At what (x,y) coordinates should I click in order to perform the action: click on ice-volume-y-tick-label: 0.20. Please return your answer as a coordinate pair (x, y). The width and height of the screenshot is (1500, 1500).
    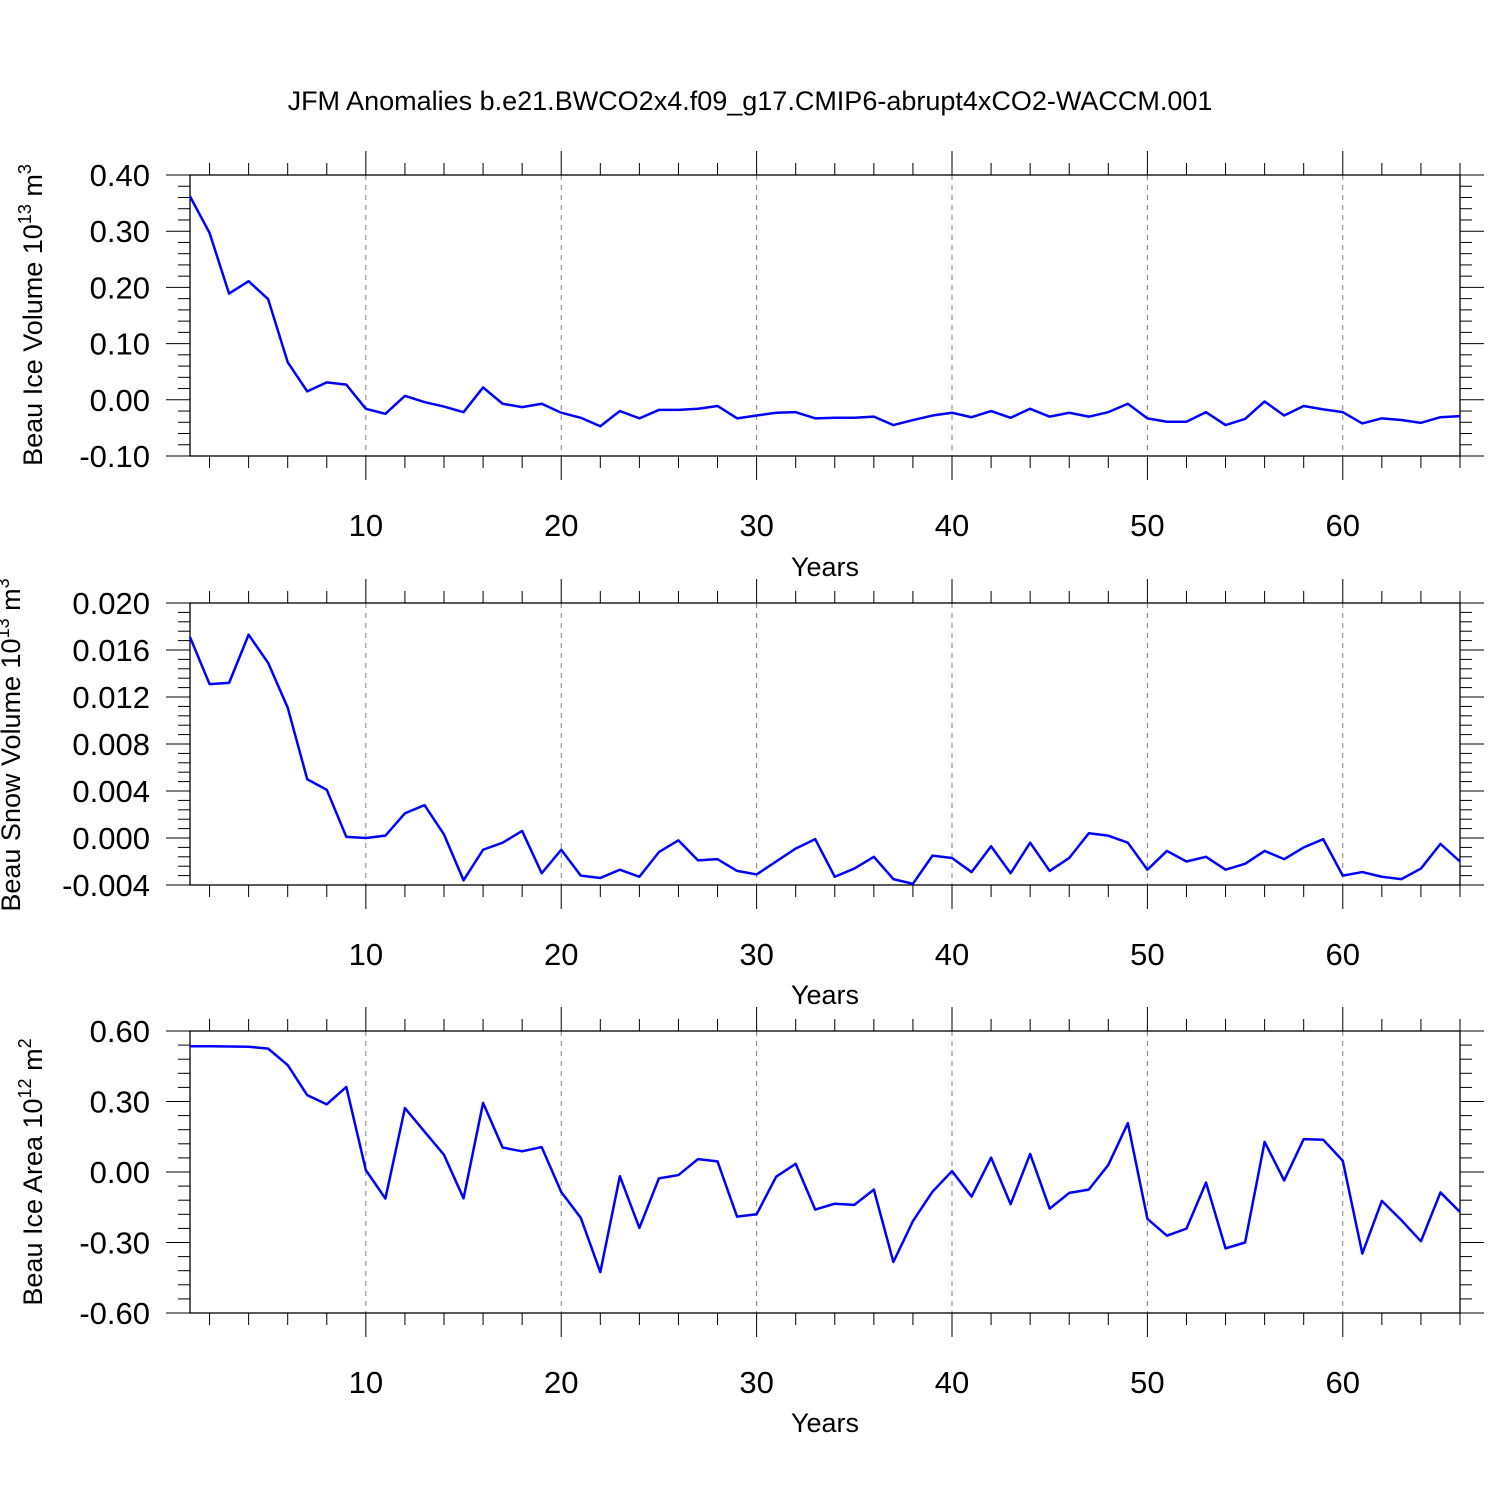
    Looking at the image, I should click on (120, 287).